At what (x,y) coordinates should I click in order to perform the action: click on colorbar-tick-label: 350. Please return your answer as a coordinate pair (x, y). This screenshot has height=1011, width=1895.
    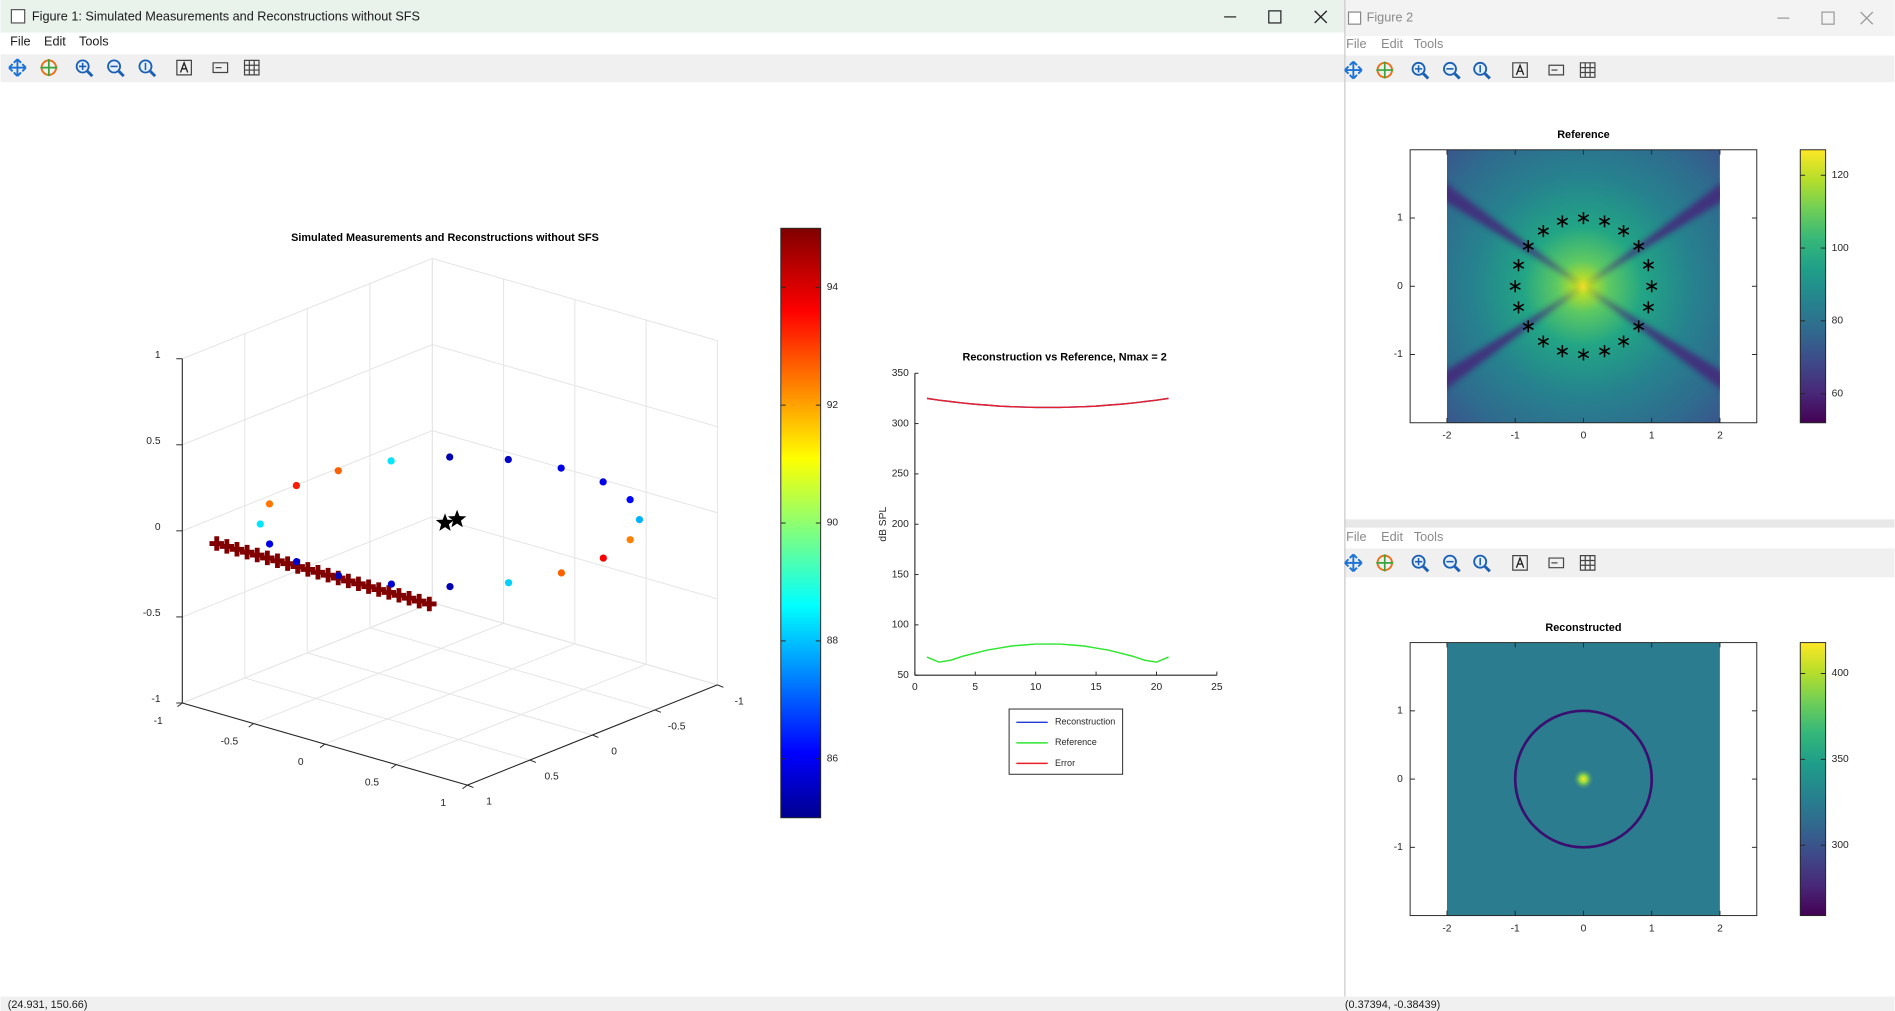
    Looking at the image, I should click on (1840, 759).